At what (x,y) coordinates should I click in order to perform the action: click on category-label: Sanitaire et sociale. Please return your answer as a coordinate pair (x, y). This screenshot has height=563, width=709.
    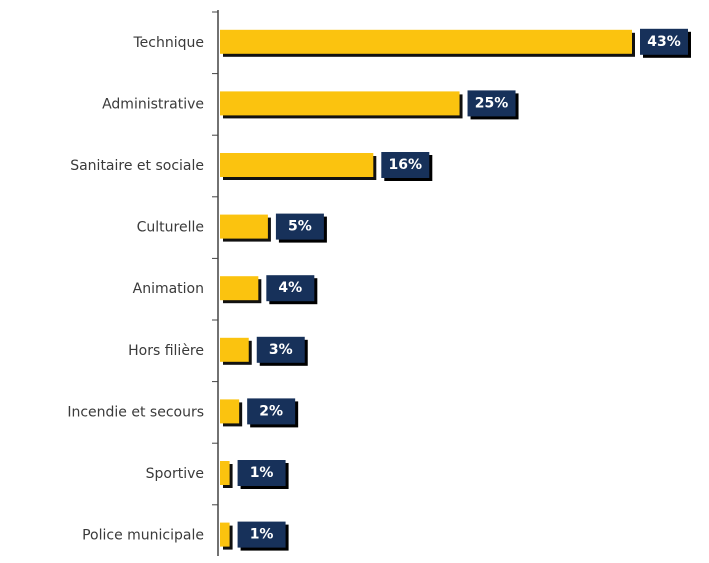
    Looking at the image, I should click on (137, 166).